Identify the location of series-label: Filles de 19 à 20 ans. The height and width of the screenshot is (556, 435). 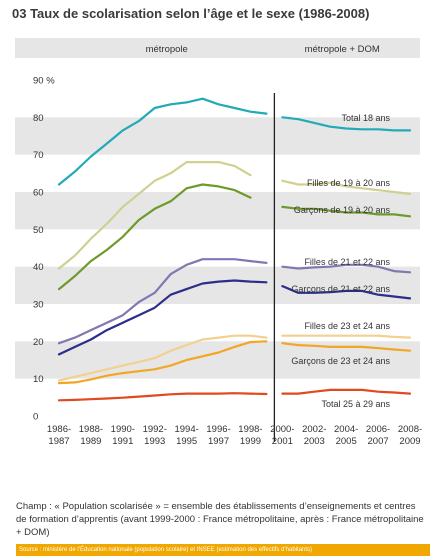
(349, 183).